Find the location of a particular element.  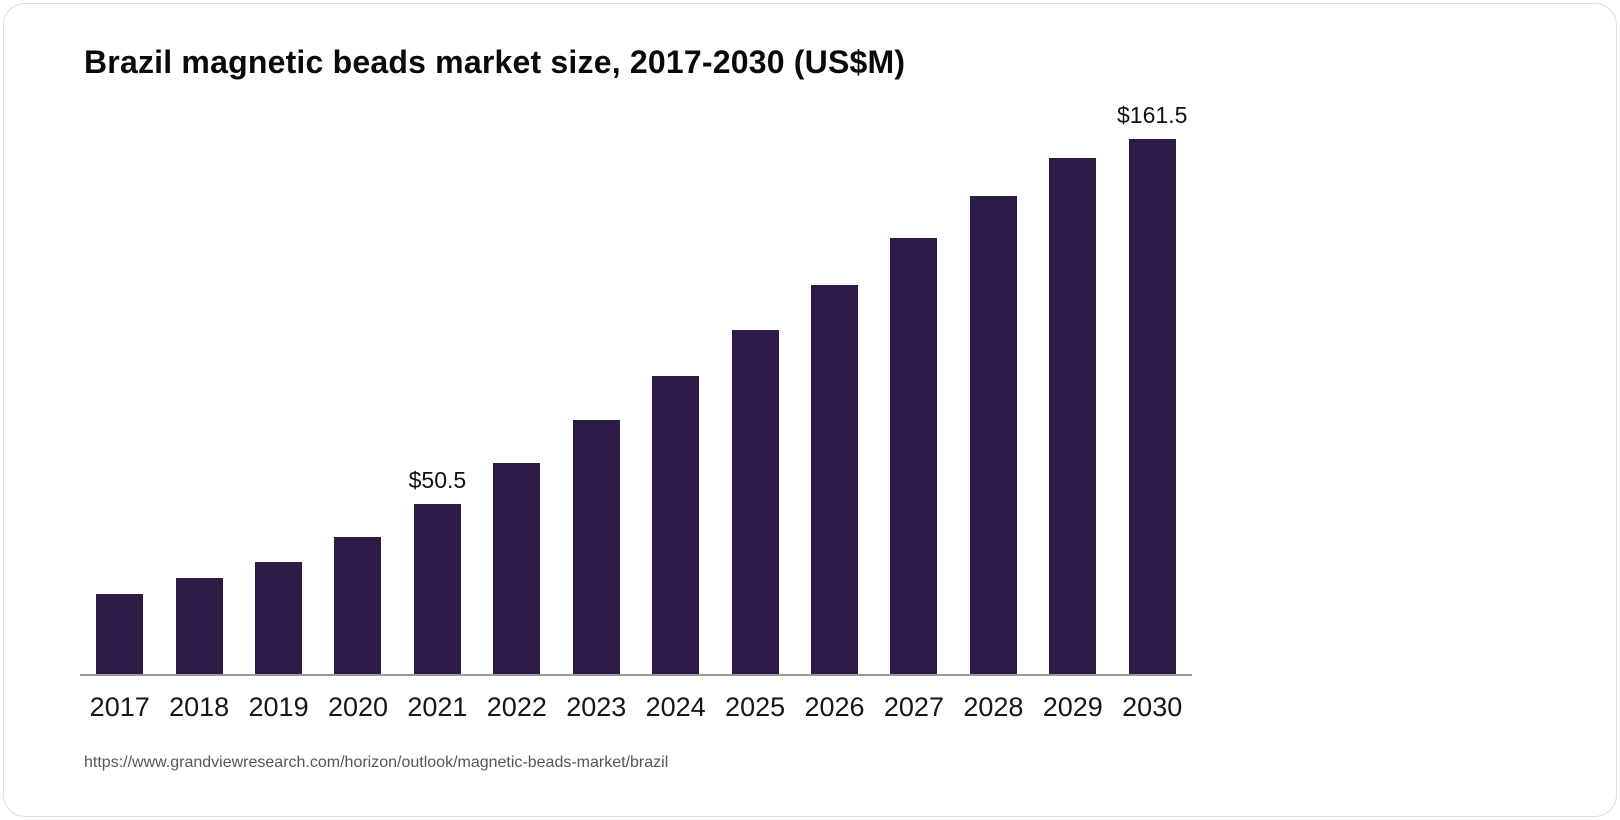

x-axis-label: 2019 is located at coordinates (278, 707).